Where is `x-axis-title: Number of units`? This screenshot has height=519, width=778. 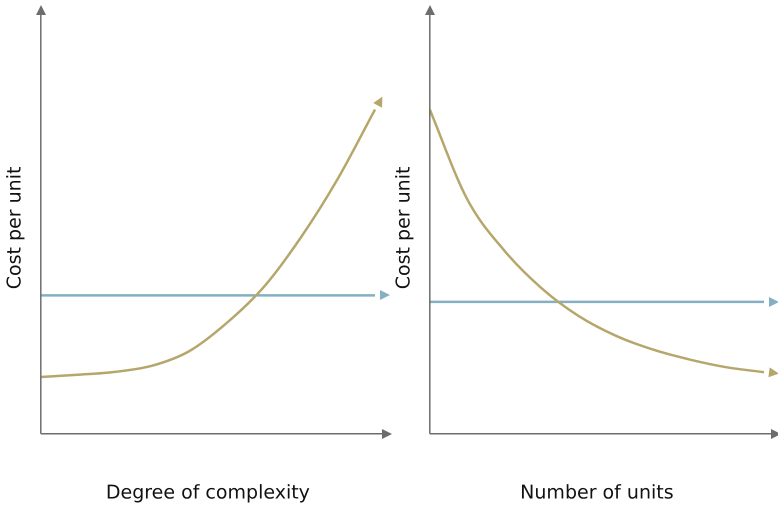
x-axis-title: Number of units is located at coordinates (597, 493).